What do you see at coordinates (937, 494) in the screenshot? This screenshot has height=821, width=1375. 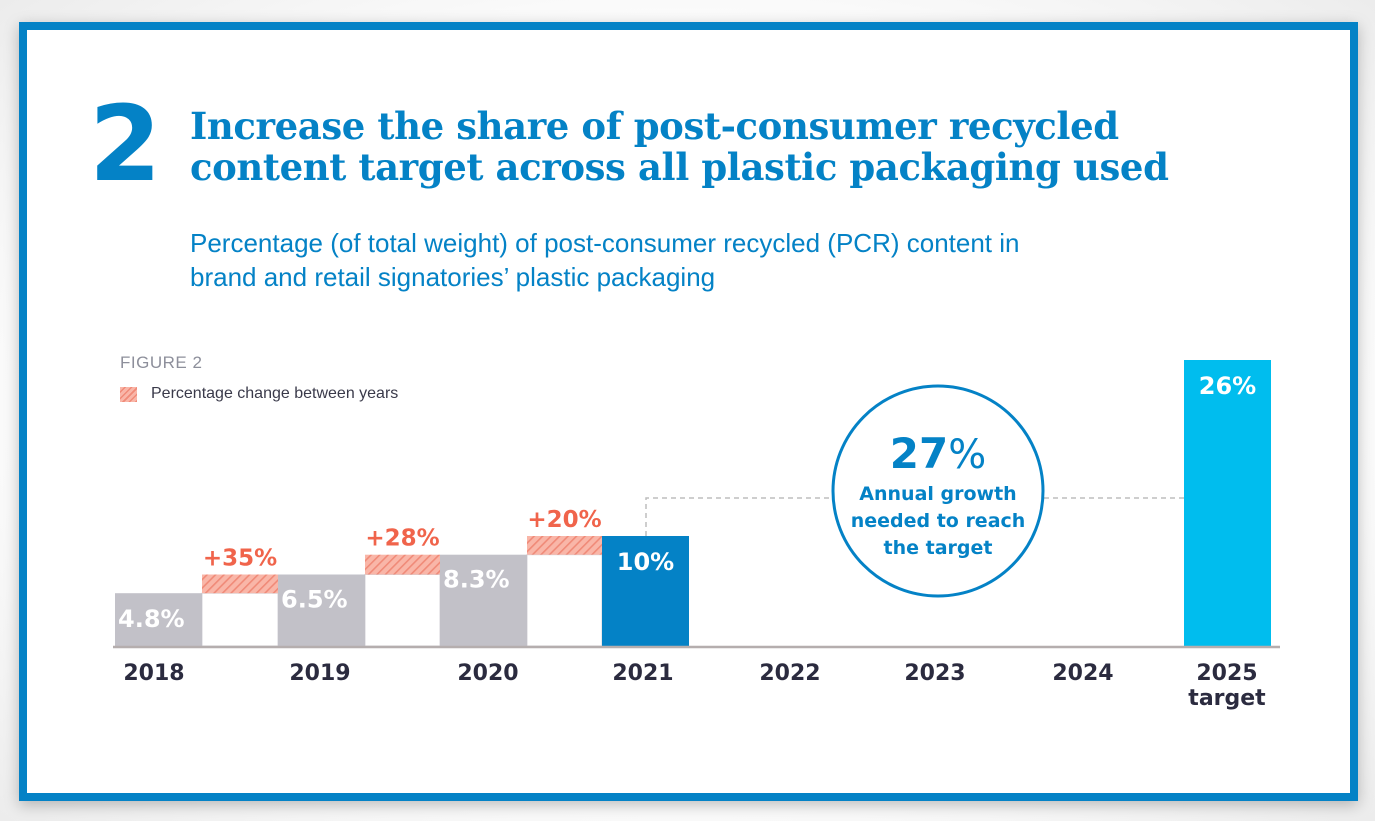 I see `growth-callout-text: Annual growth` at bounding box center [937, 494].